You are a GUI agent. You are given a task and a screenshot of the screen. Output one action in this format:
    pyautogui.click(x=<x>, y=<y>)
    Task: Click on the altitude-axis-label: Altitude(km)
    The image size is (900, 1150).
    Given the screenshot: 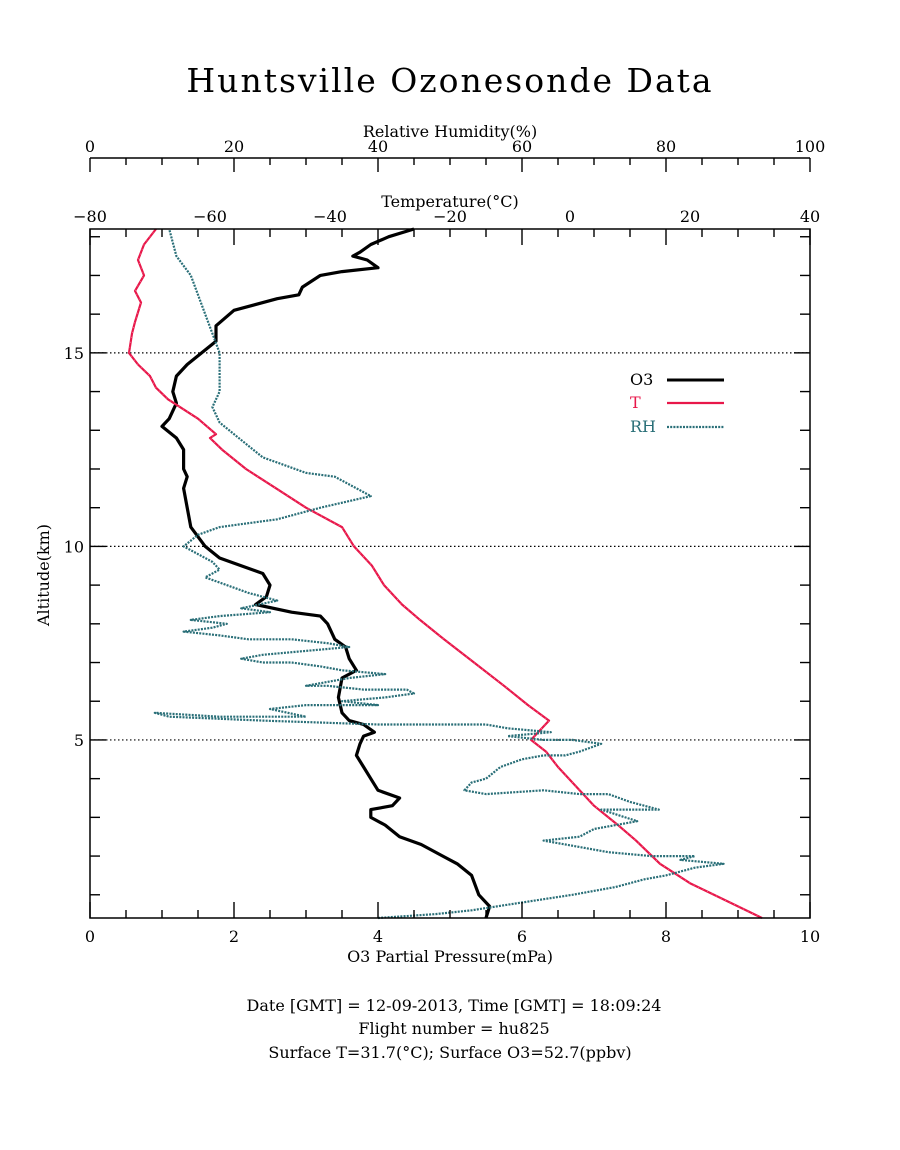 What is the action you would take?
    pyautogui.click(x=43, y=575)
    